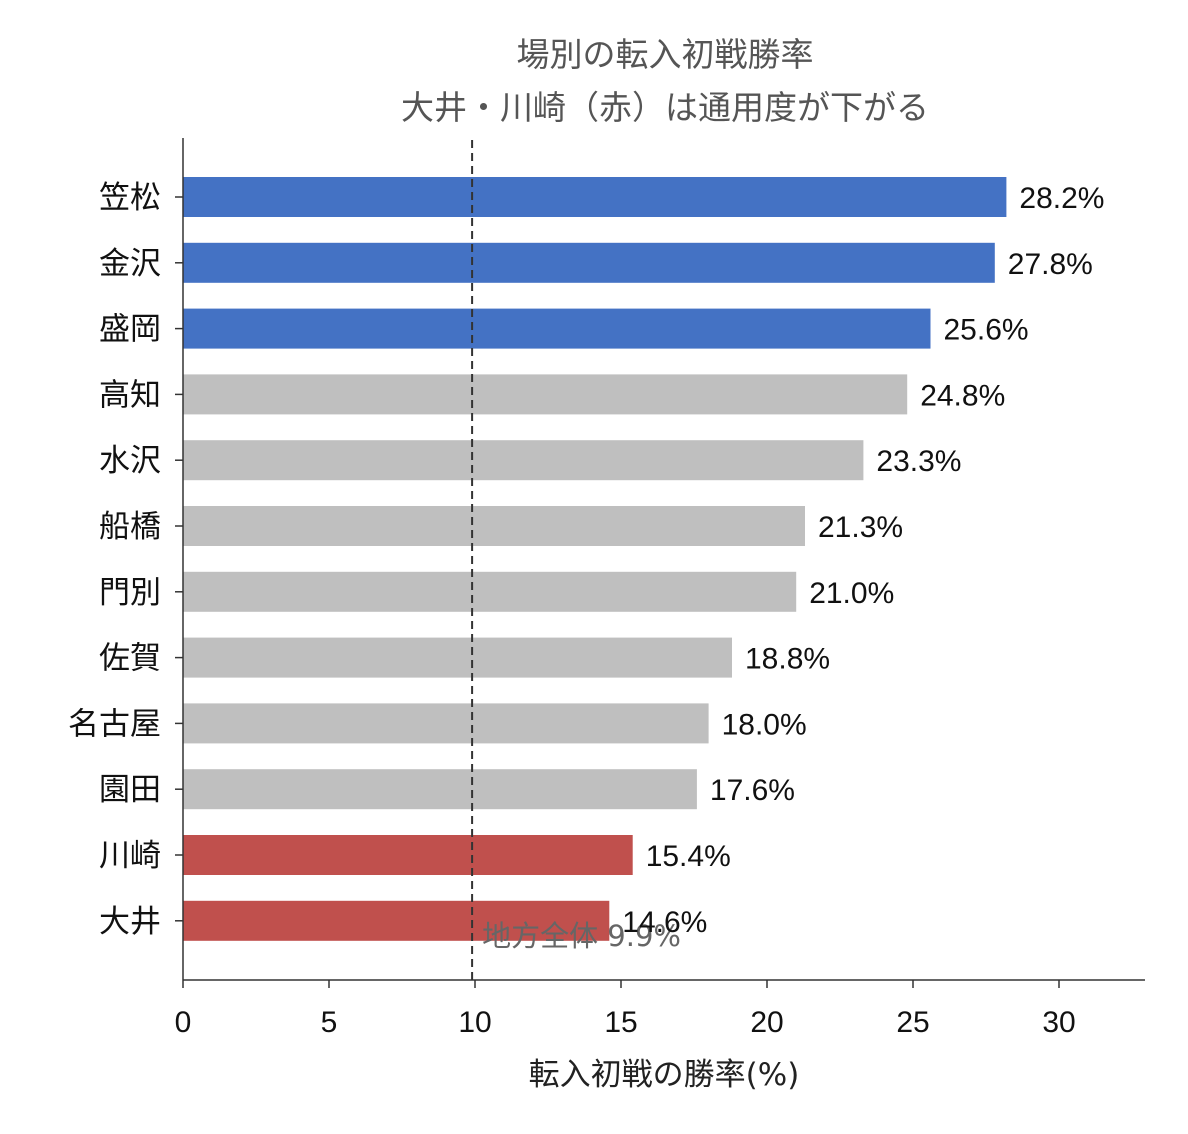 The height and width of the screenshot is (1134, 1188). What do you see at coordinates (130, 264) in the screenshot?
I see `category-label-1: 金沢` at bounding box center [130, 264].